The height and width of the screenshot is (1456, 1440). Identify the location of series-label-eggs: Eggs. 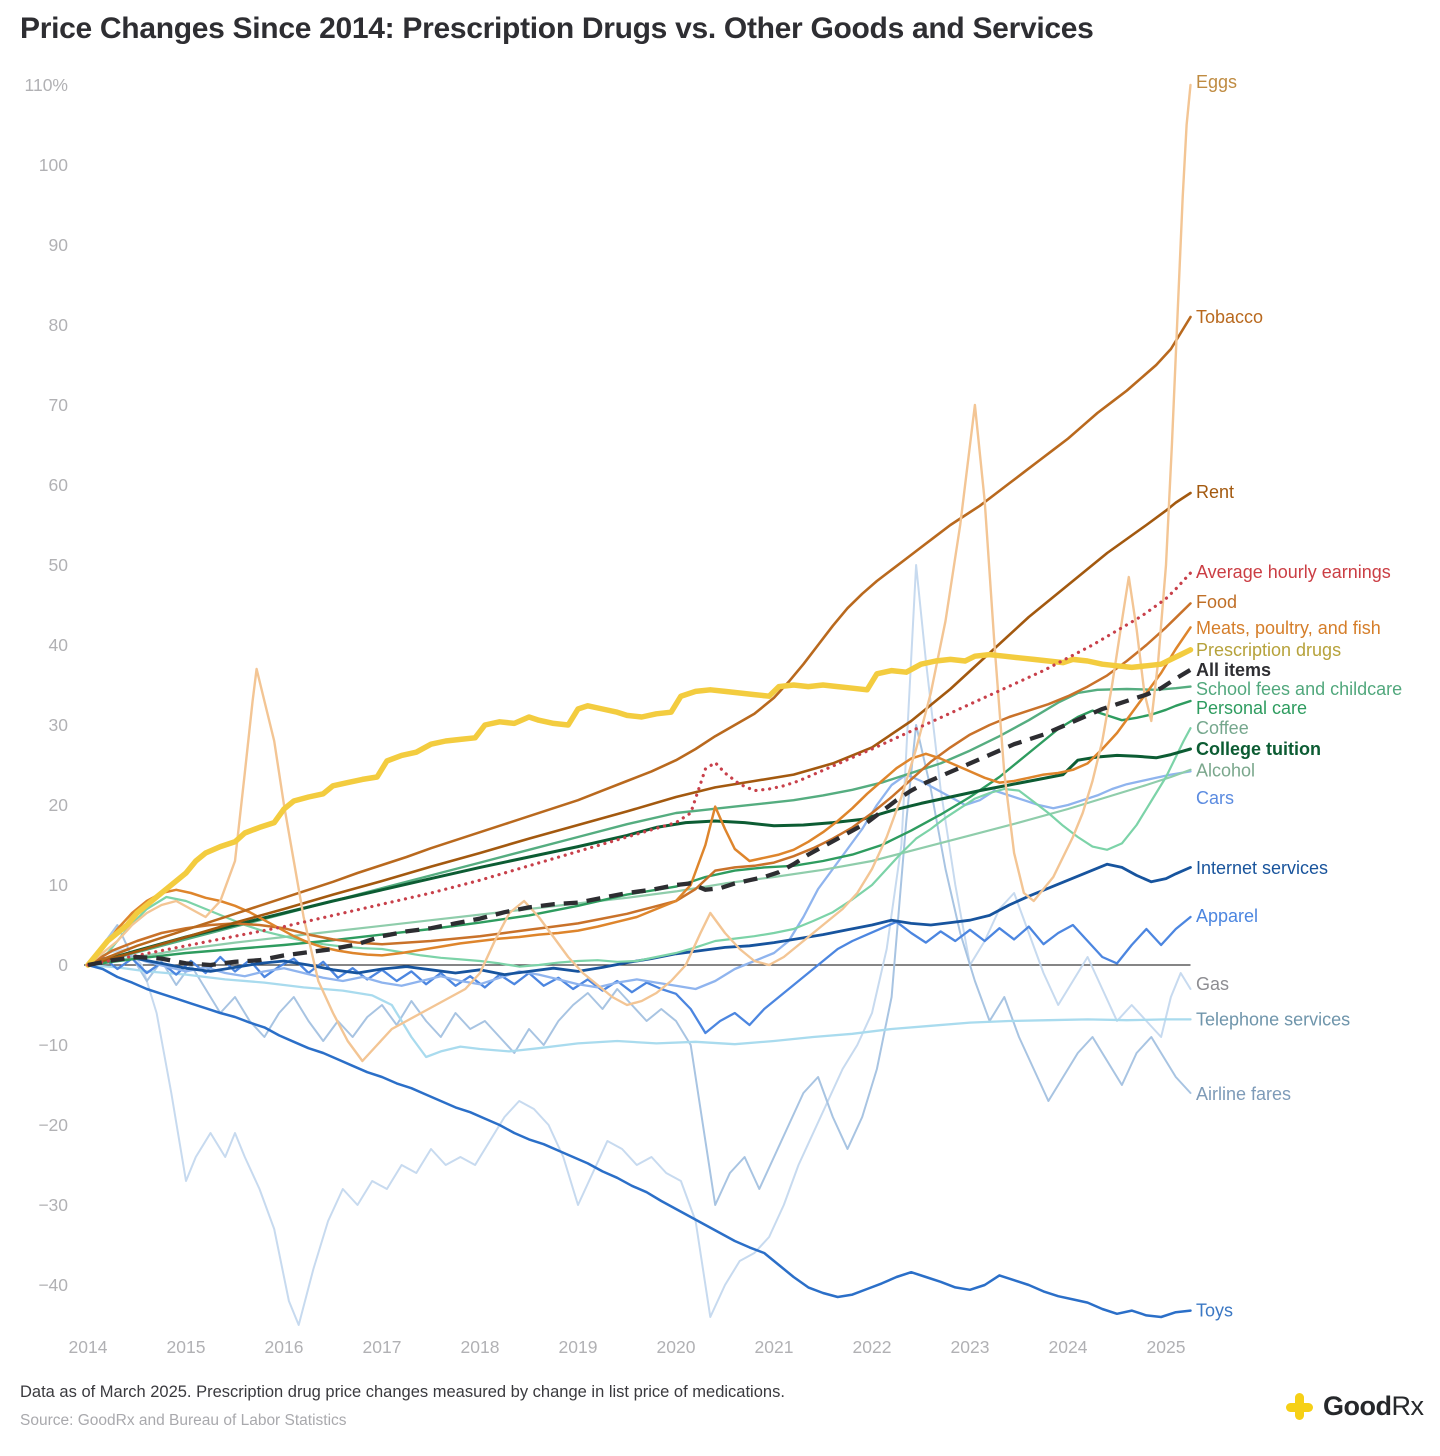
(1216, 82).